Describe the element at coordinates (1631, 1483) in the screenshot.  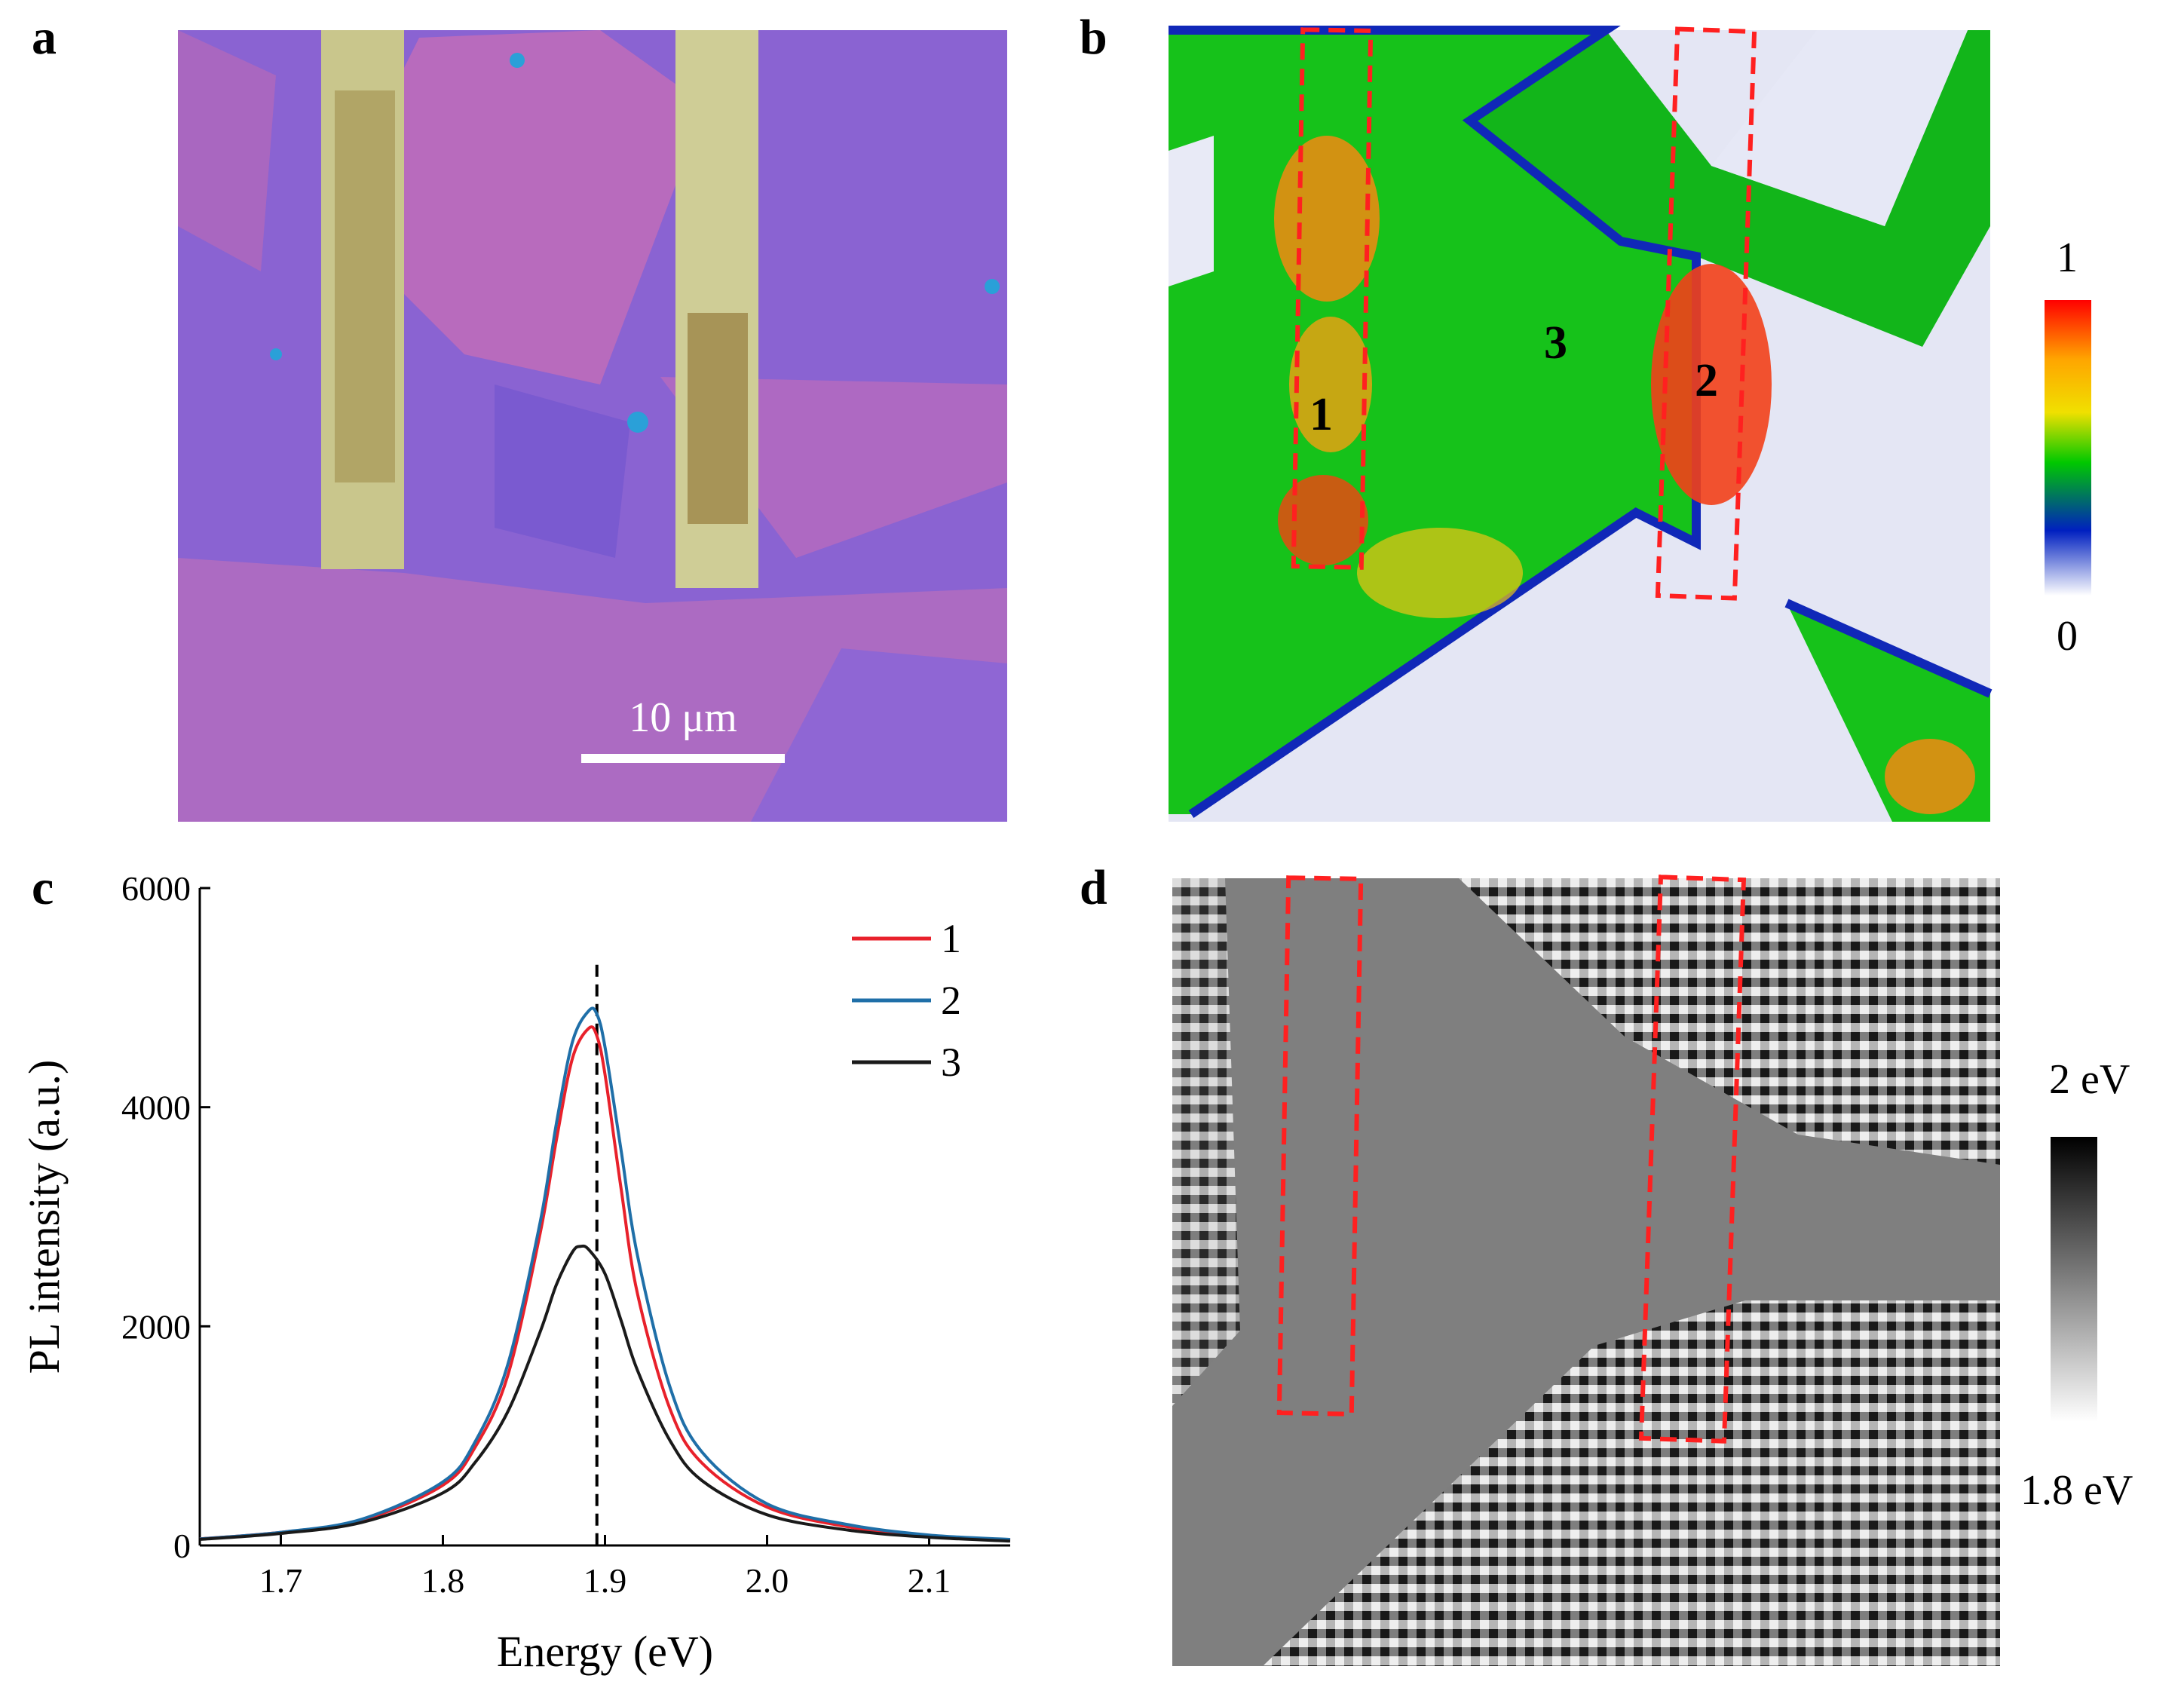
I see `noisy-region-bottom` at that location.